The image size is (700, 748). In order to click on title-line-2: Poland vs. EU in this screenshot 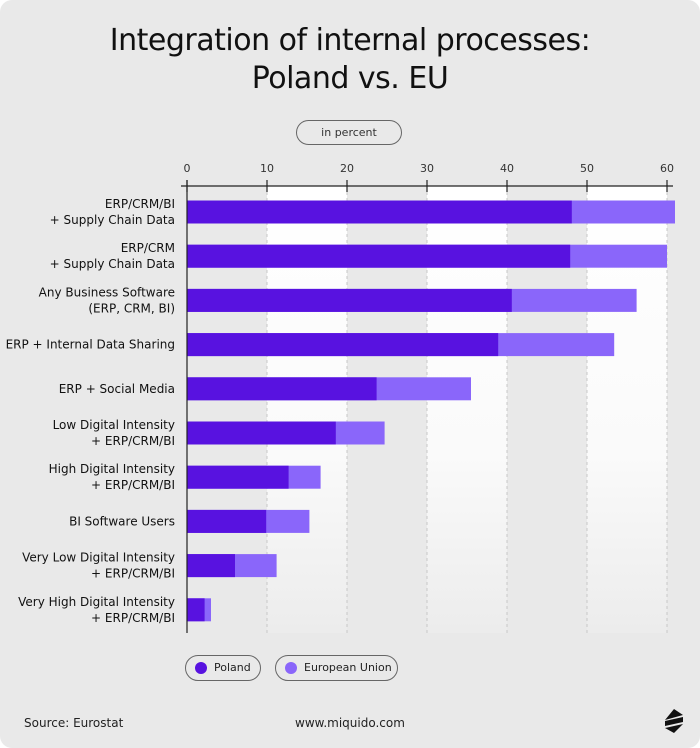, I will do `click(350, 78)`.